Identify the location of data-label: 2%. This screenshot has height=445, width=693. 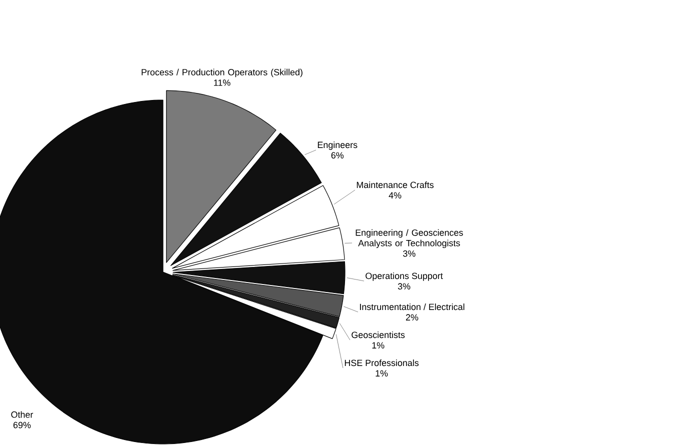
(412, 317).